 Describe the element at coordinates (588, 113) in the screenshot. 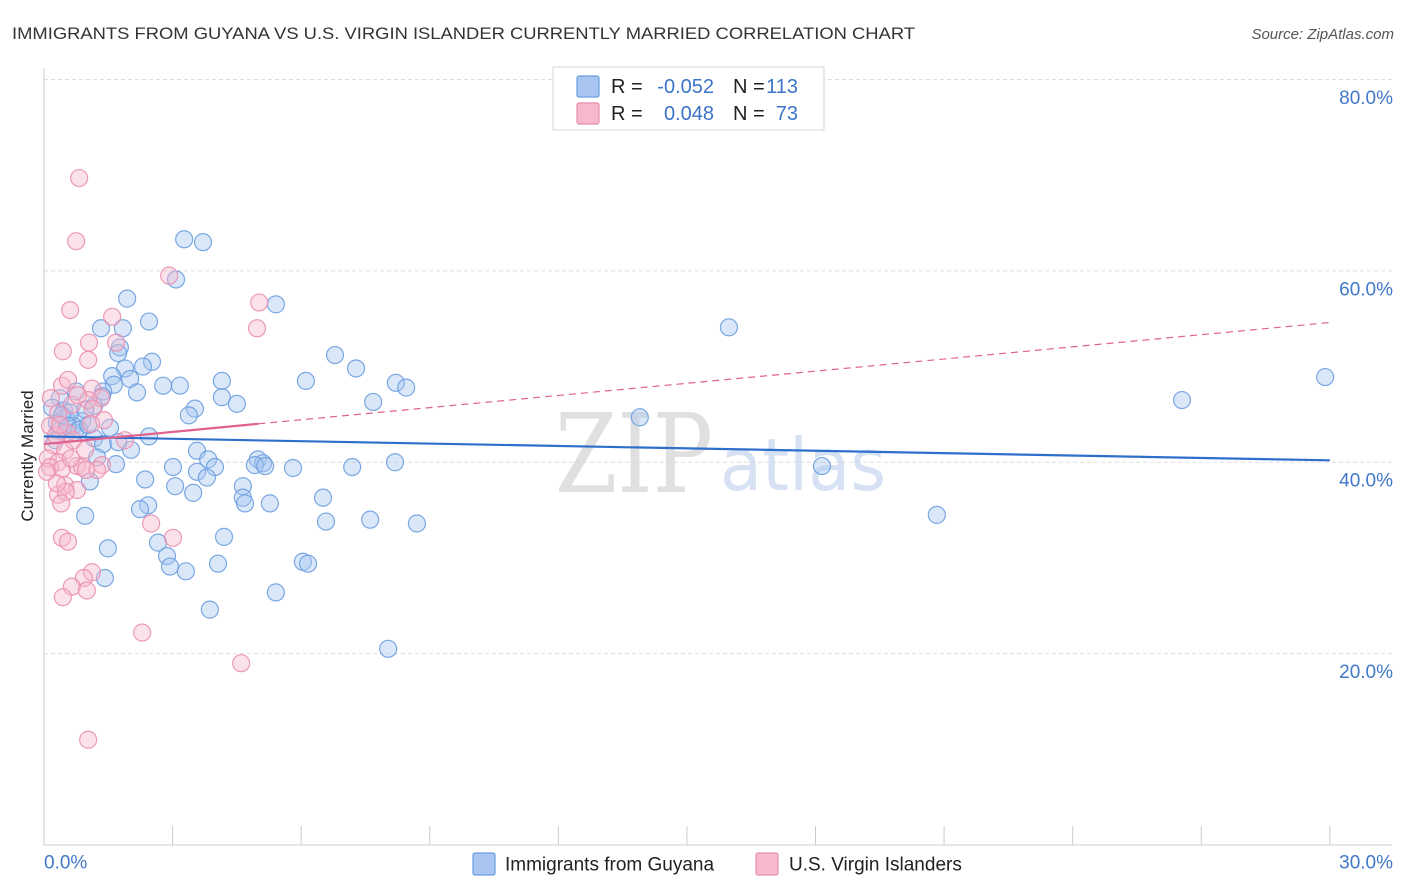

I see `stats-legend-swatch-virgin-islanders` at that location.